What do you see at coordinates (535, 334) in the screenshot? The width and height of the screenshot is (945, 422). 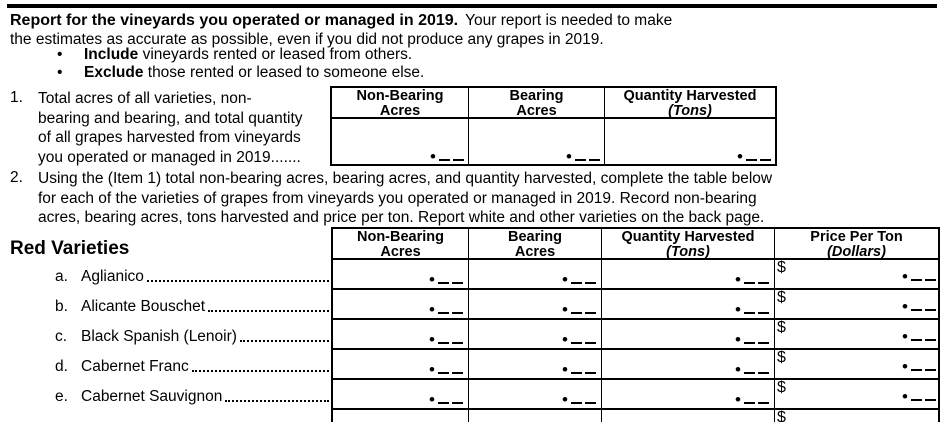 I see `black-spanish-bearing-input: •` at bounding box center [535, 334].